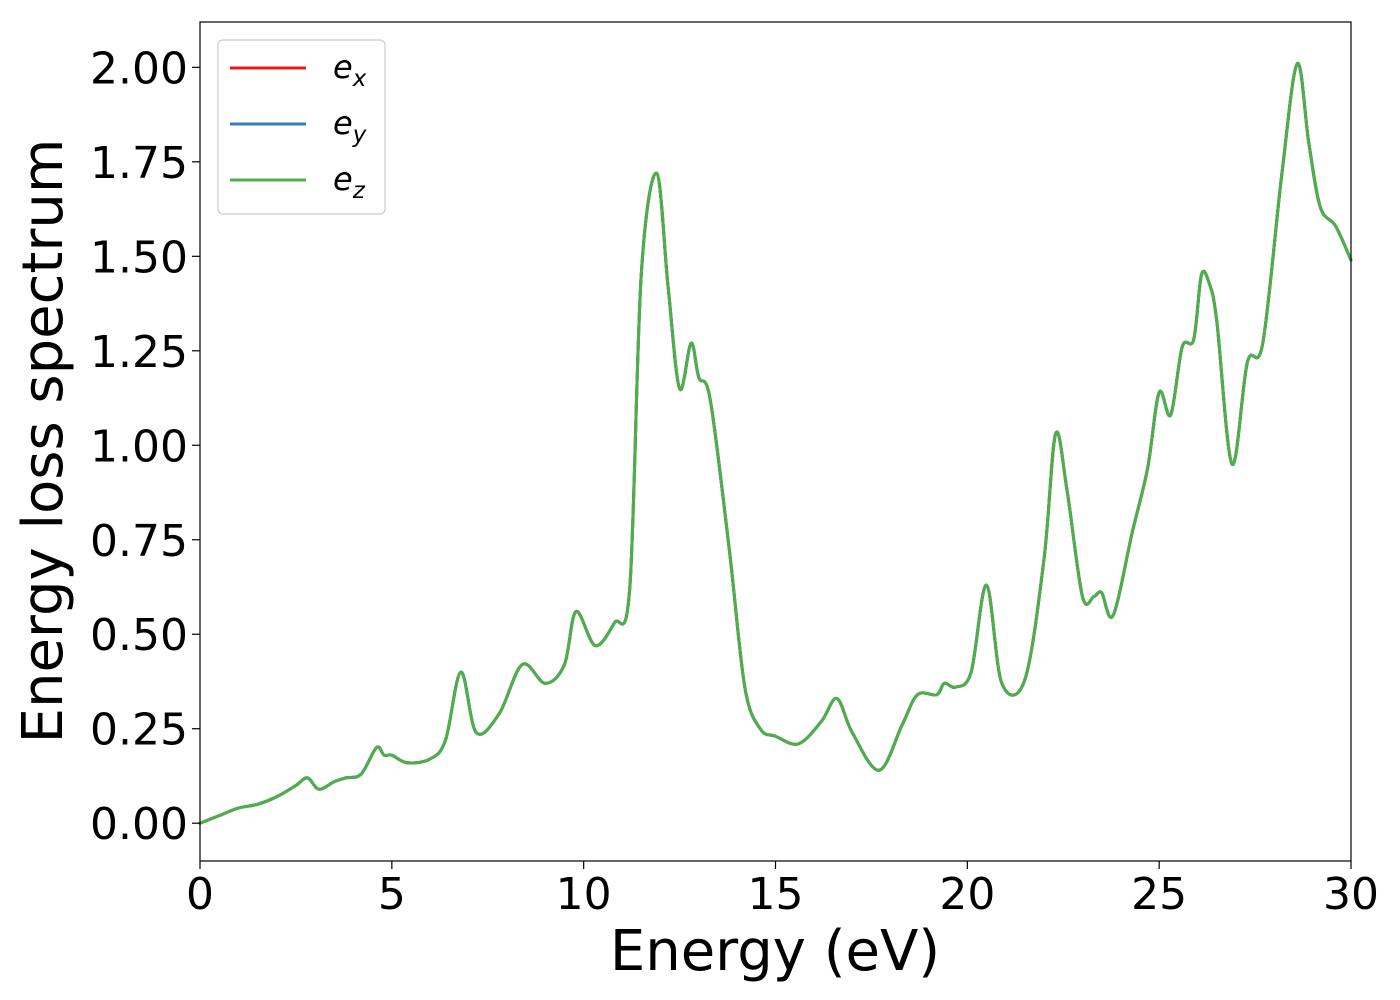  I want to click on y-tick-label: 1.25, so click(139, 352).